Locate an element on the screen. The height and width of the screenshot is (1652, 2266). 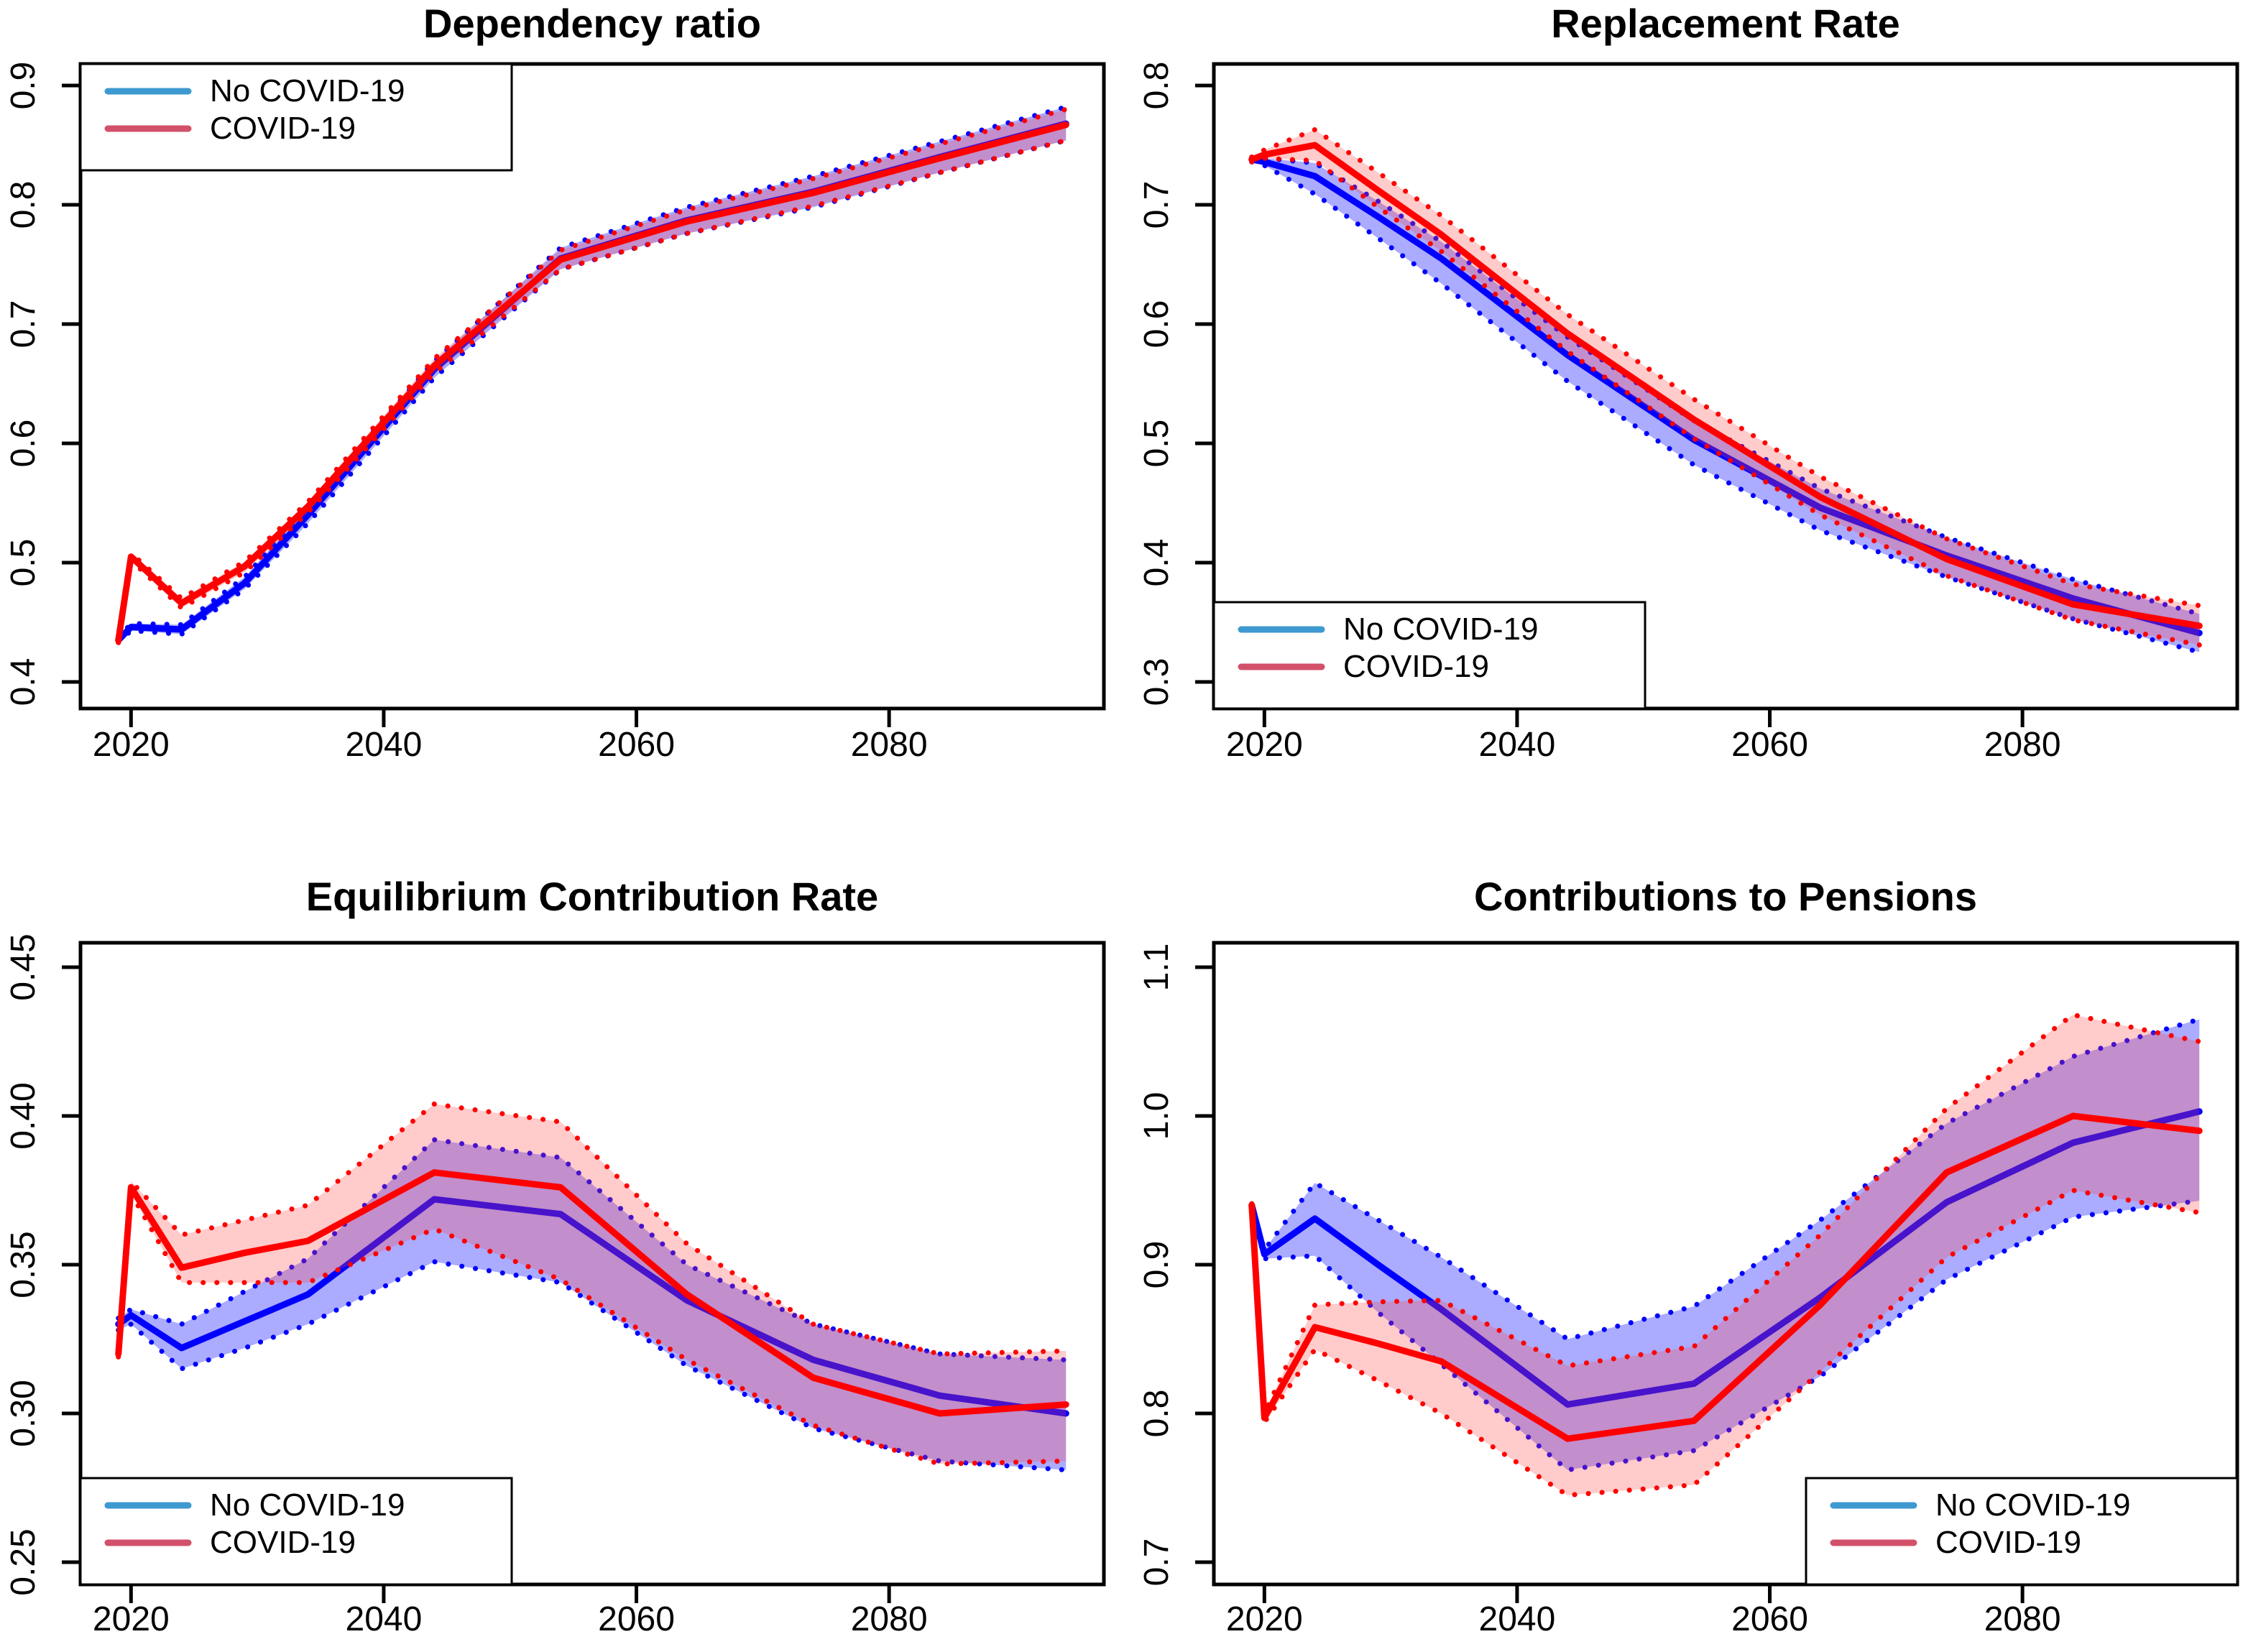
y-tick-label: 0.45 is located at coordinates (23, 966).